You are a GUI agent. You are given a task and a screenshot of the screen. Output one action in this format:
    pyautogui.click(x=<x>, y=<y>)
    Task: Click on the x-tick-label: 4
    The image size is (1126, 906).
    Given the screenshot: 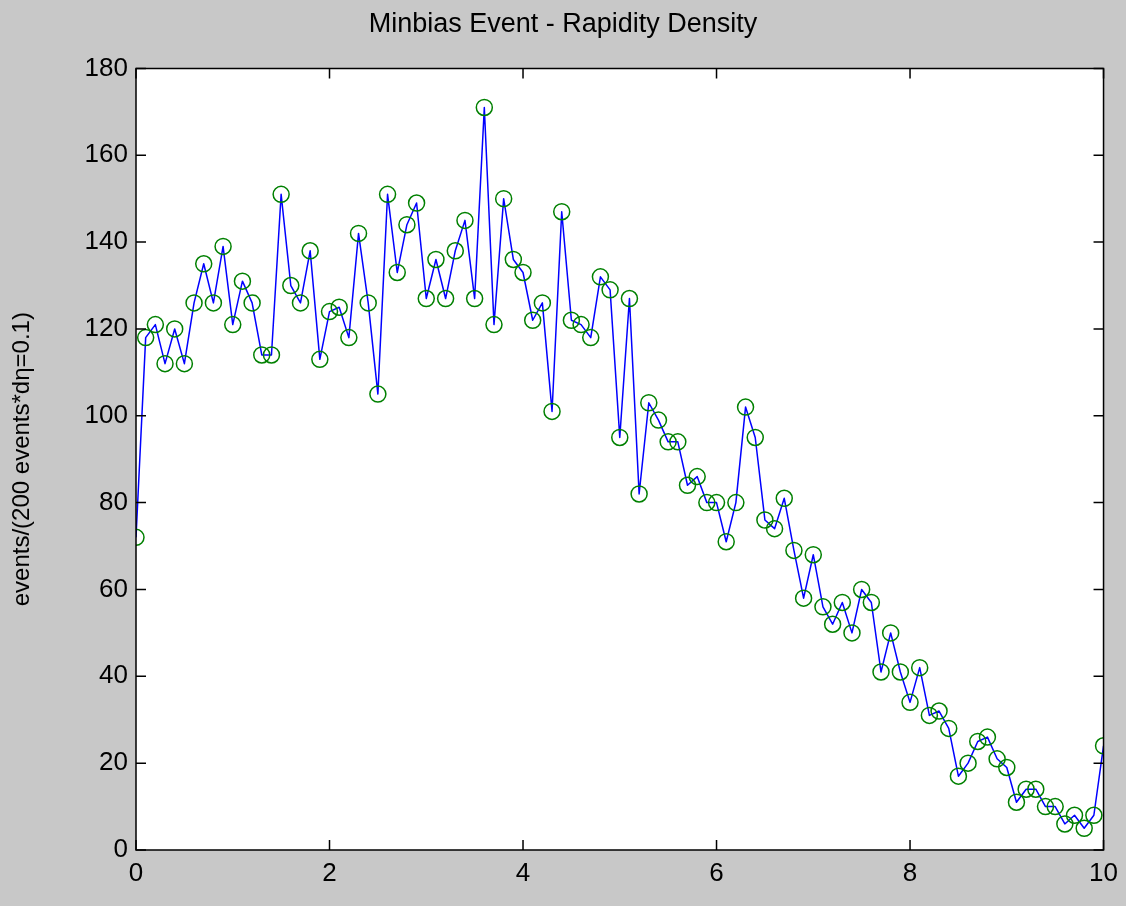 What is the action you would take?
    pyautogui.click(x=523, y=871)
    